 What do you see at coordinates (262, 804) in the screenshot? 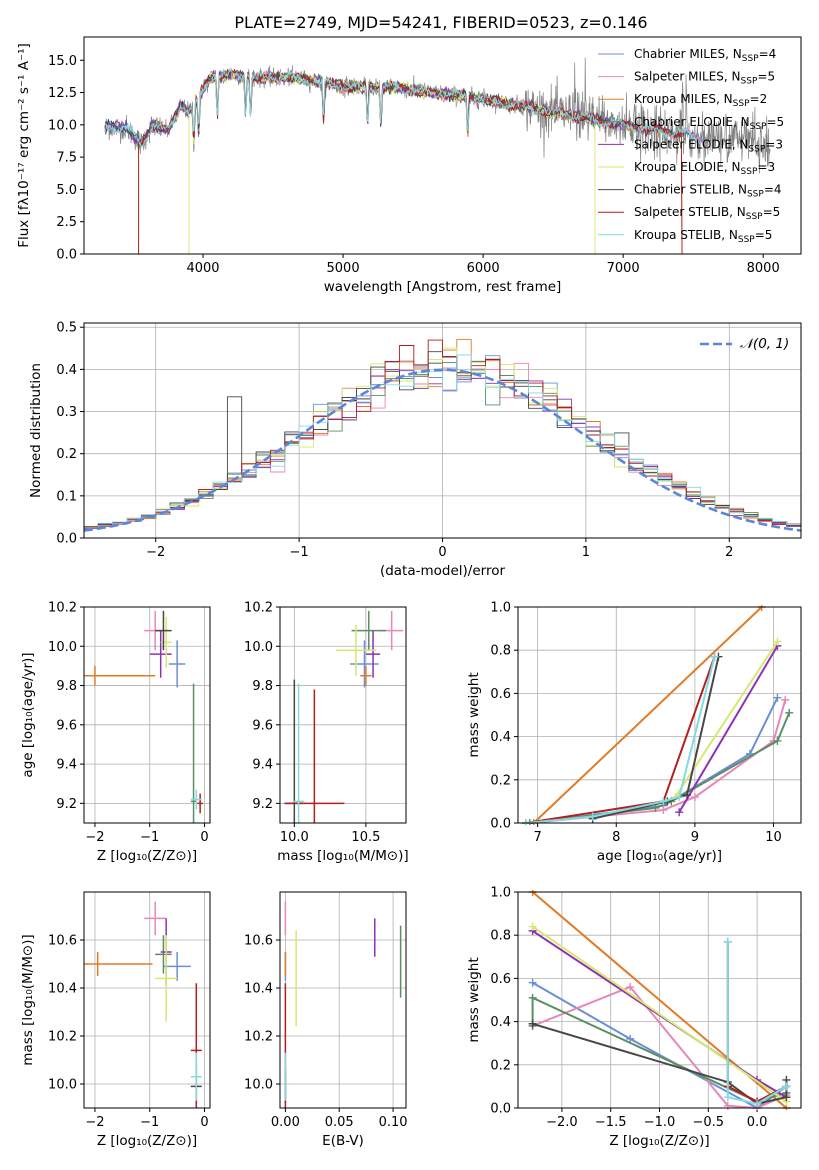
I see `y-tick-label: 9.2` at bounding box center [262, 804].